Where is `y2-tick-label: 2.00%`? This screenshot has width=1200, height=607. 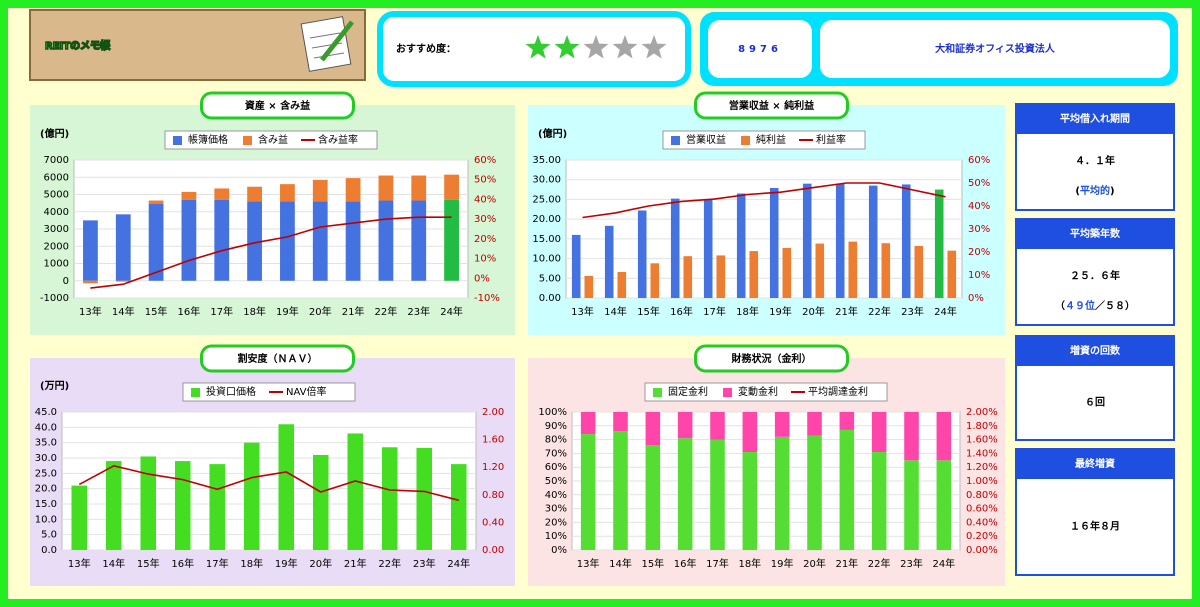 y2-tick-label: 2.00% is located at coordinates (982, 412).